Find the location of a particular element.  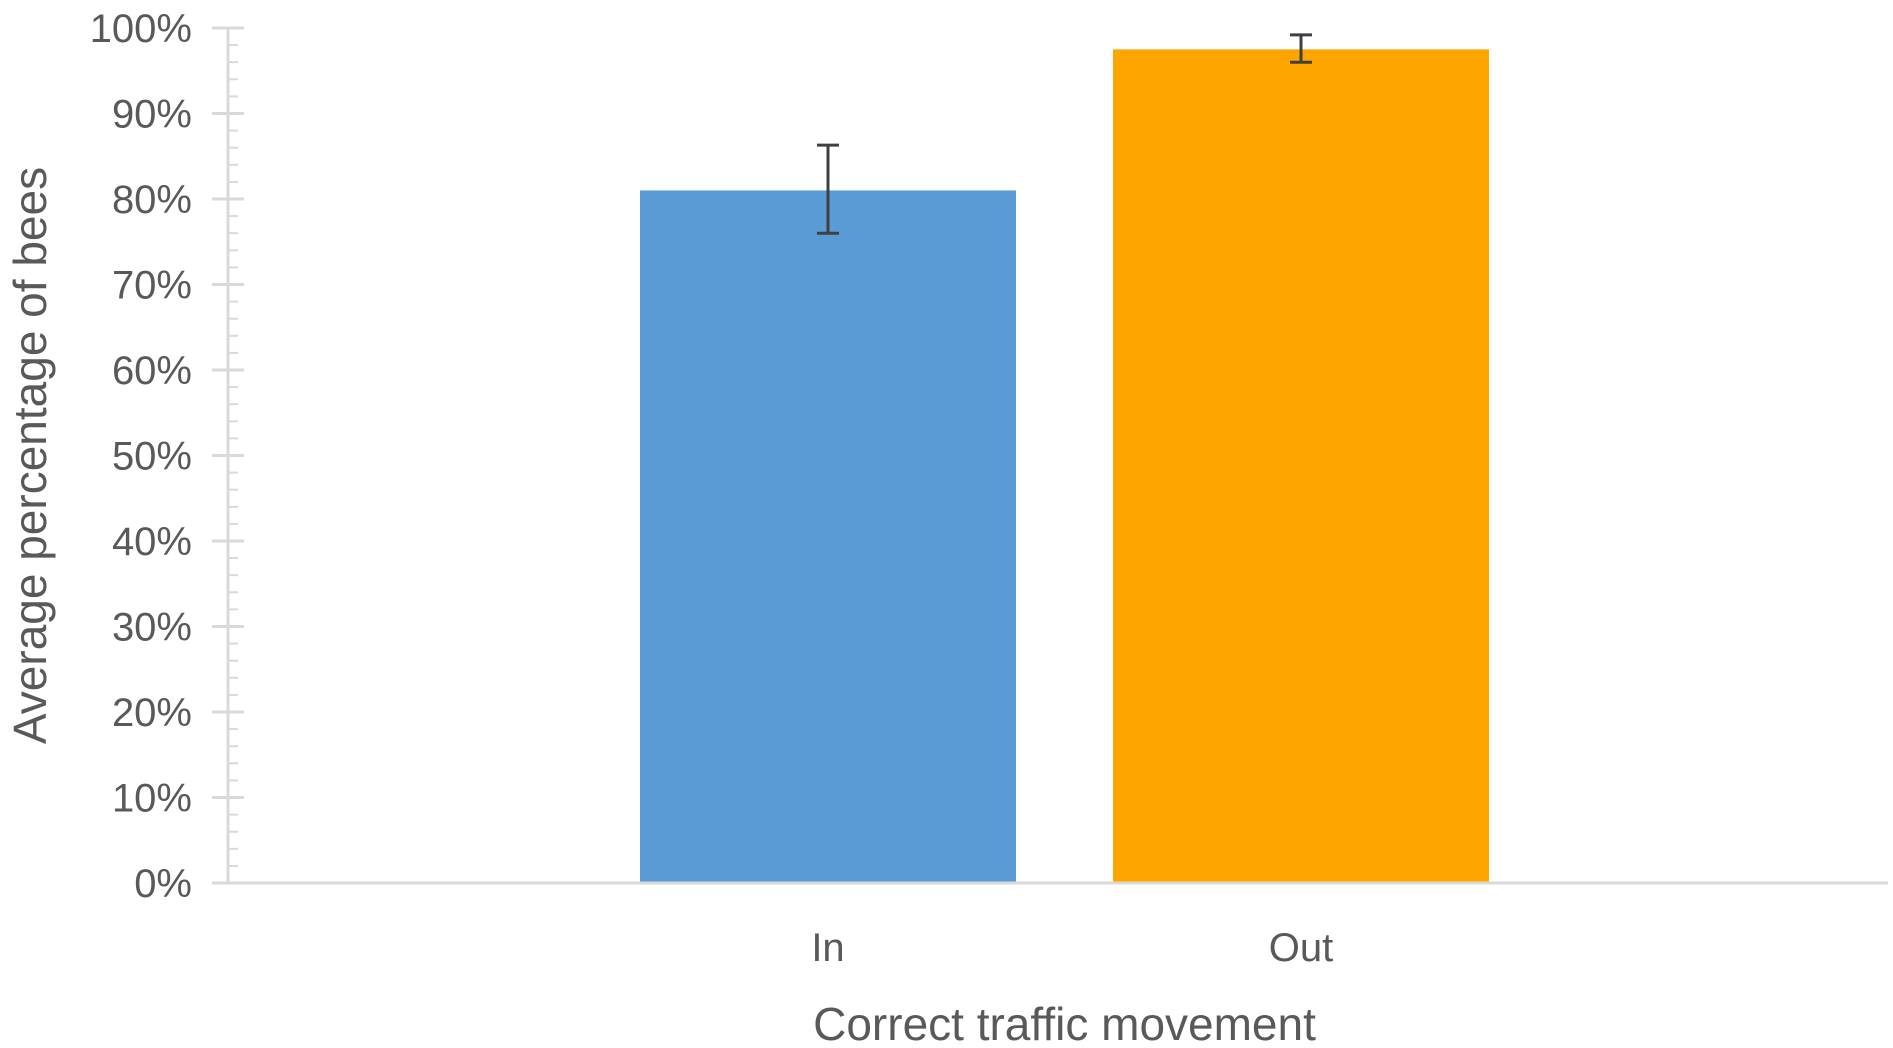

error-bars is located at coordinates (1064, 134).